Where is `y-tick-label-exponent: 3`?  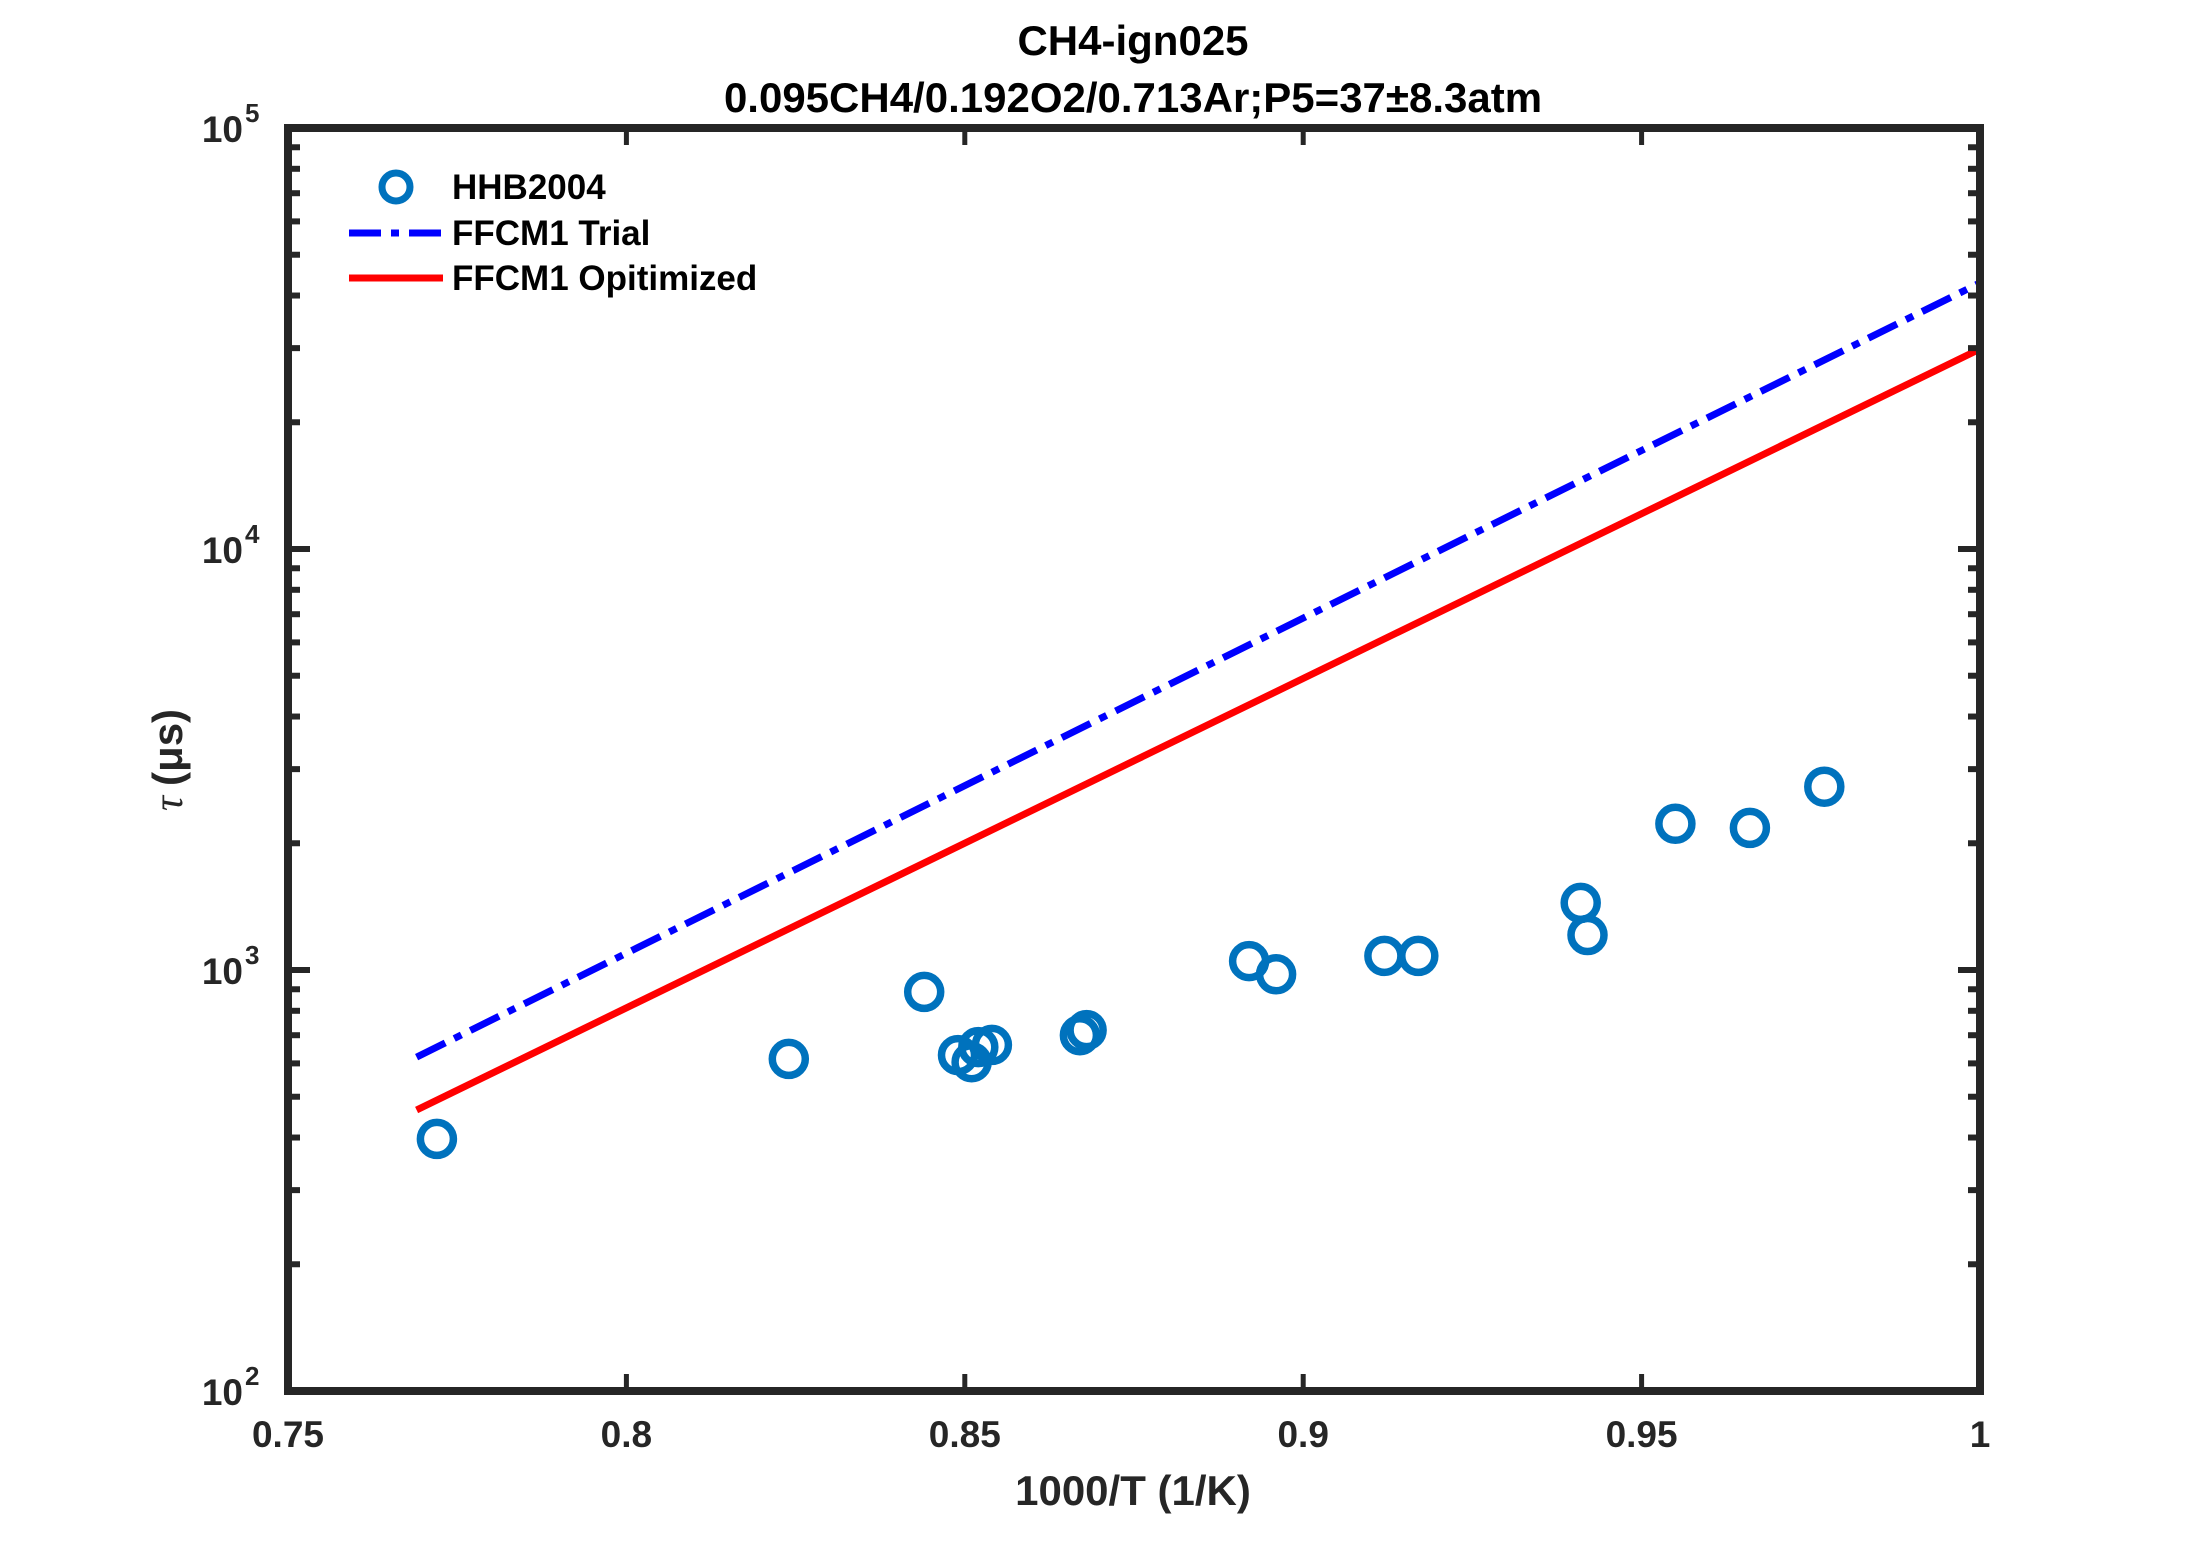
y-tick-label-exponent: 3 is located at coordinates (252, 955).